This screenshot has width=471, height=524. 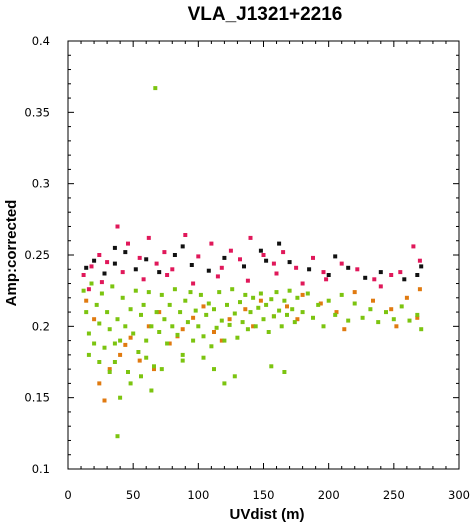 I want to click on x-tick-label: 200, so click(x=329, y=495).